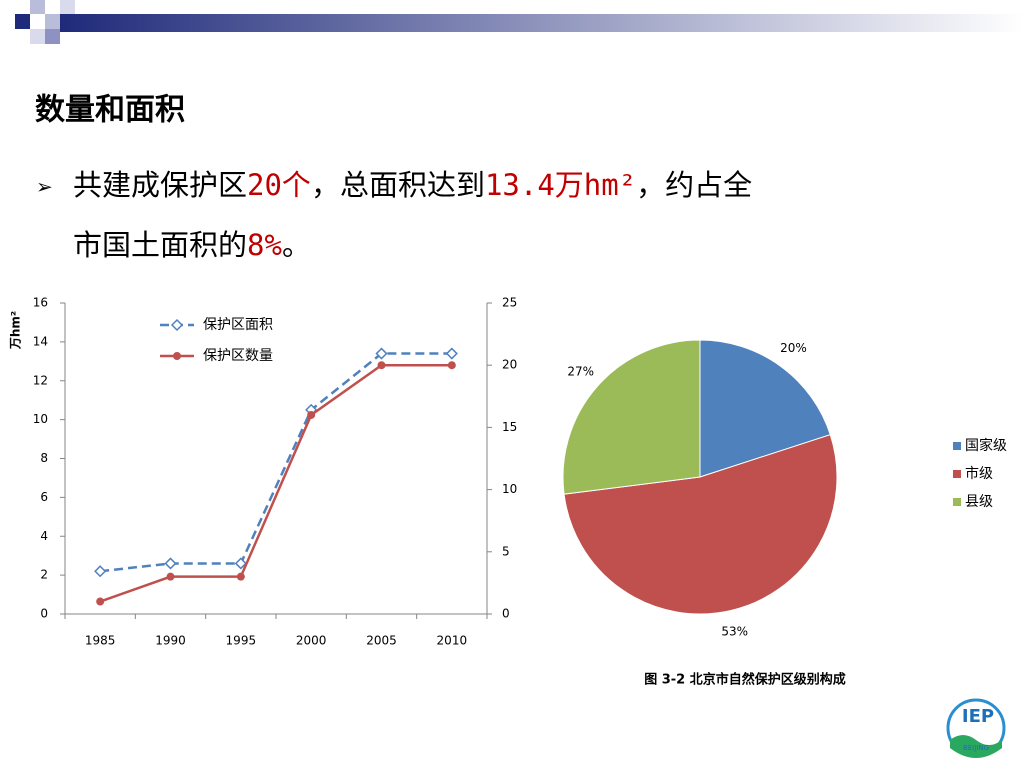  I want to click on y-tick-label: 8, so click(44, 458).